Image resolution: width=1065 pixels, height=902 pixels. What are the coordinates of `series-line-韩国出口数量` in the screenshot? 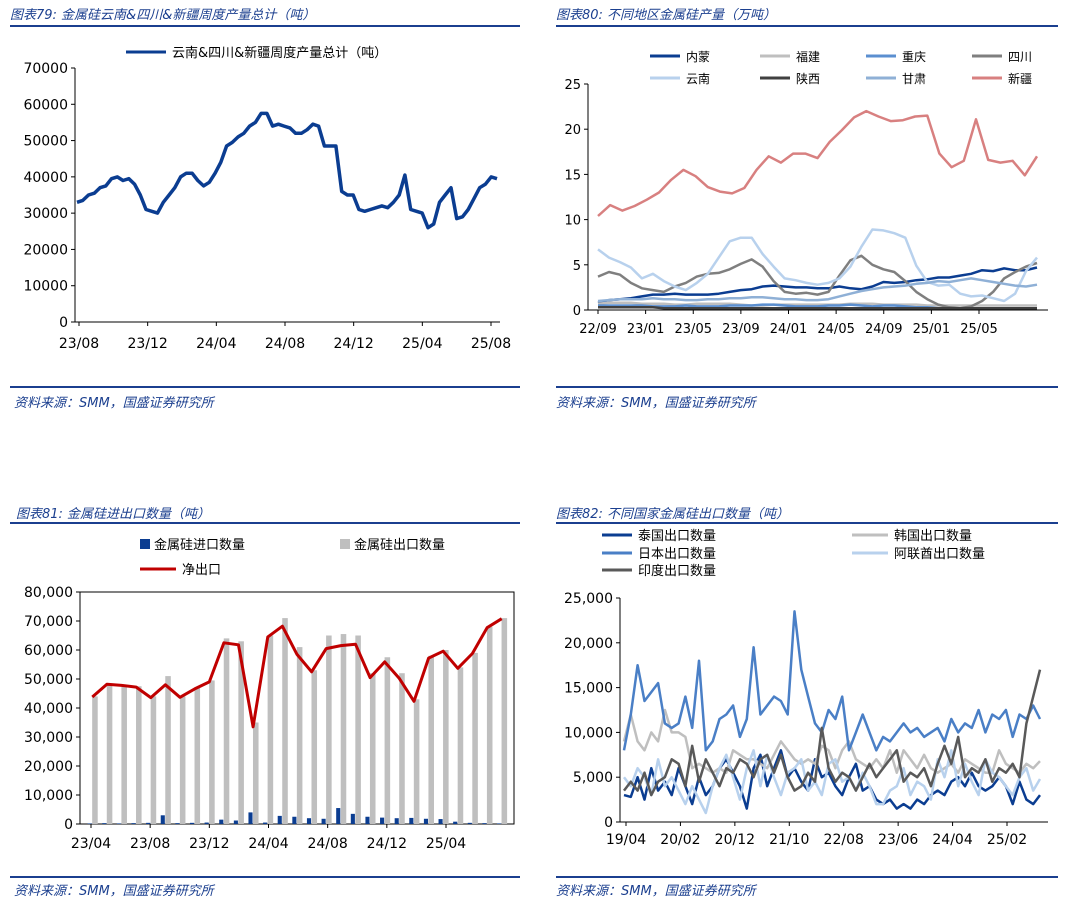 It's located at (831, 741).